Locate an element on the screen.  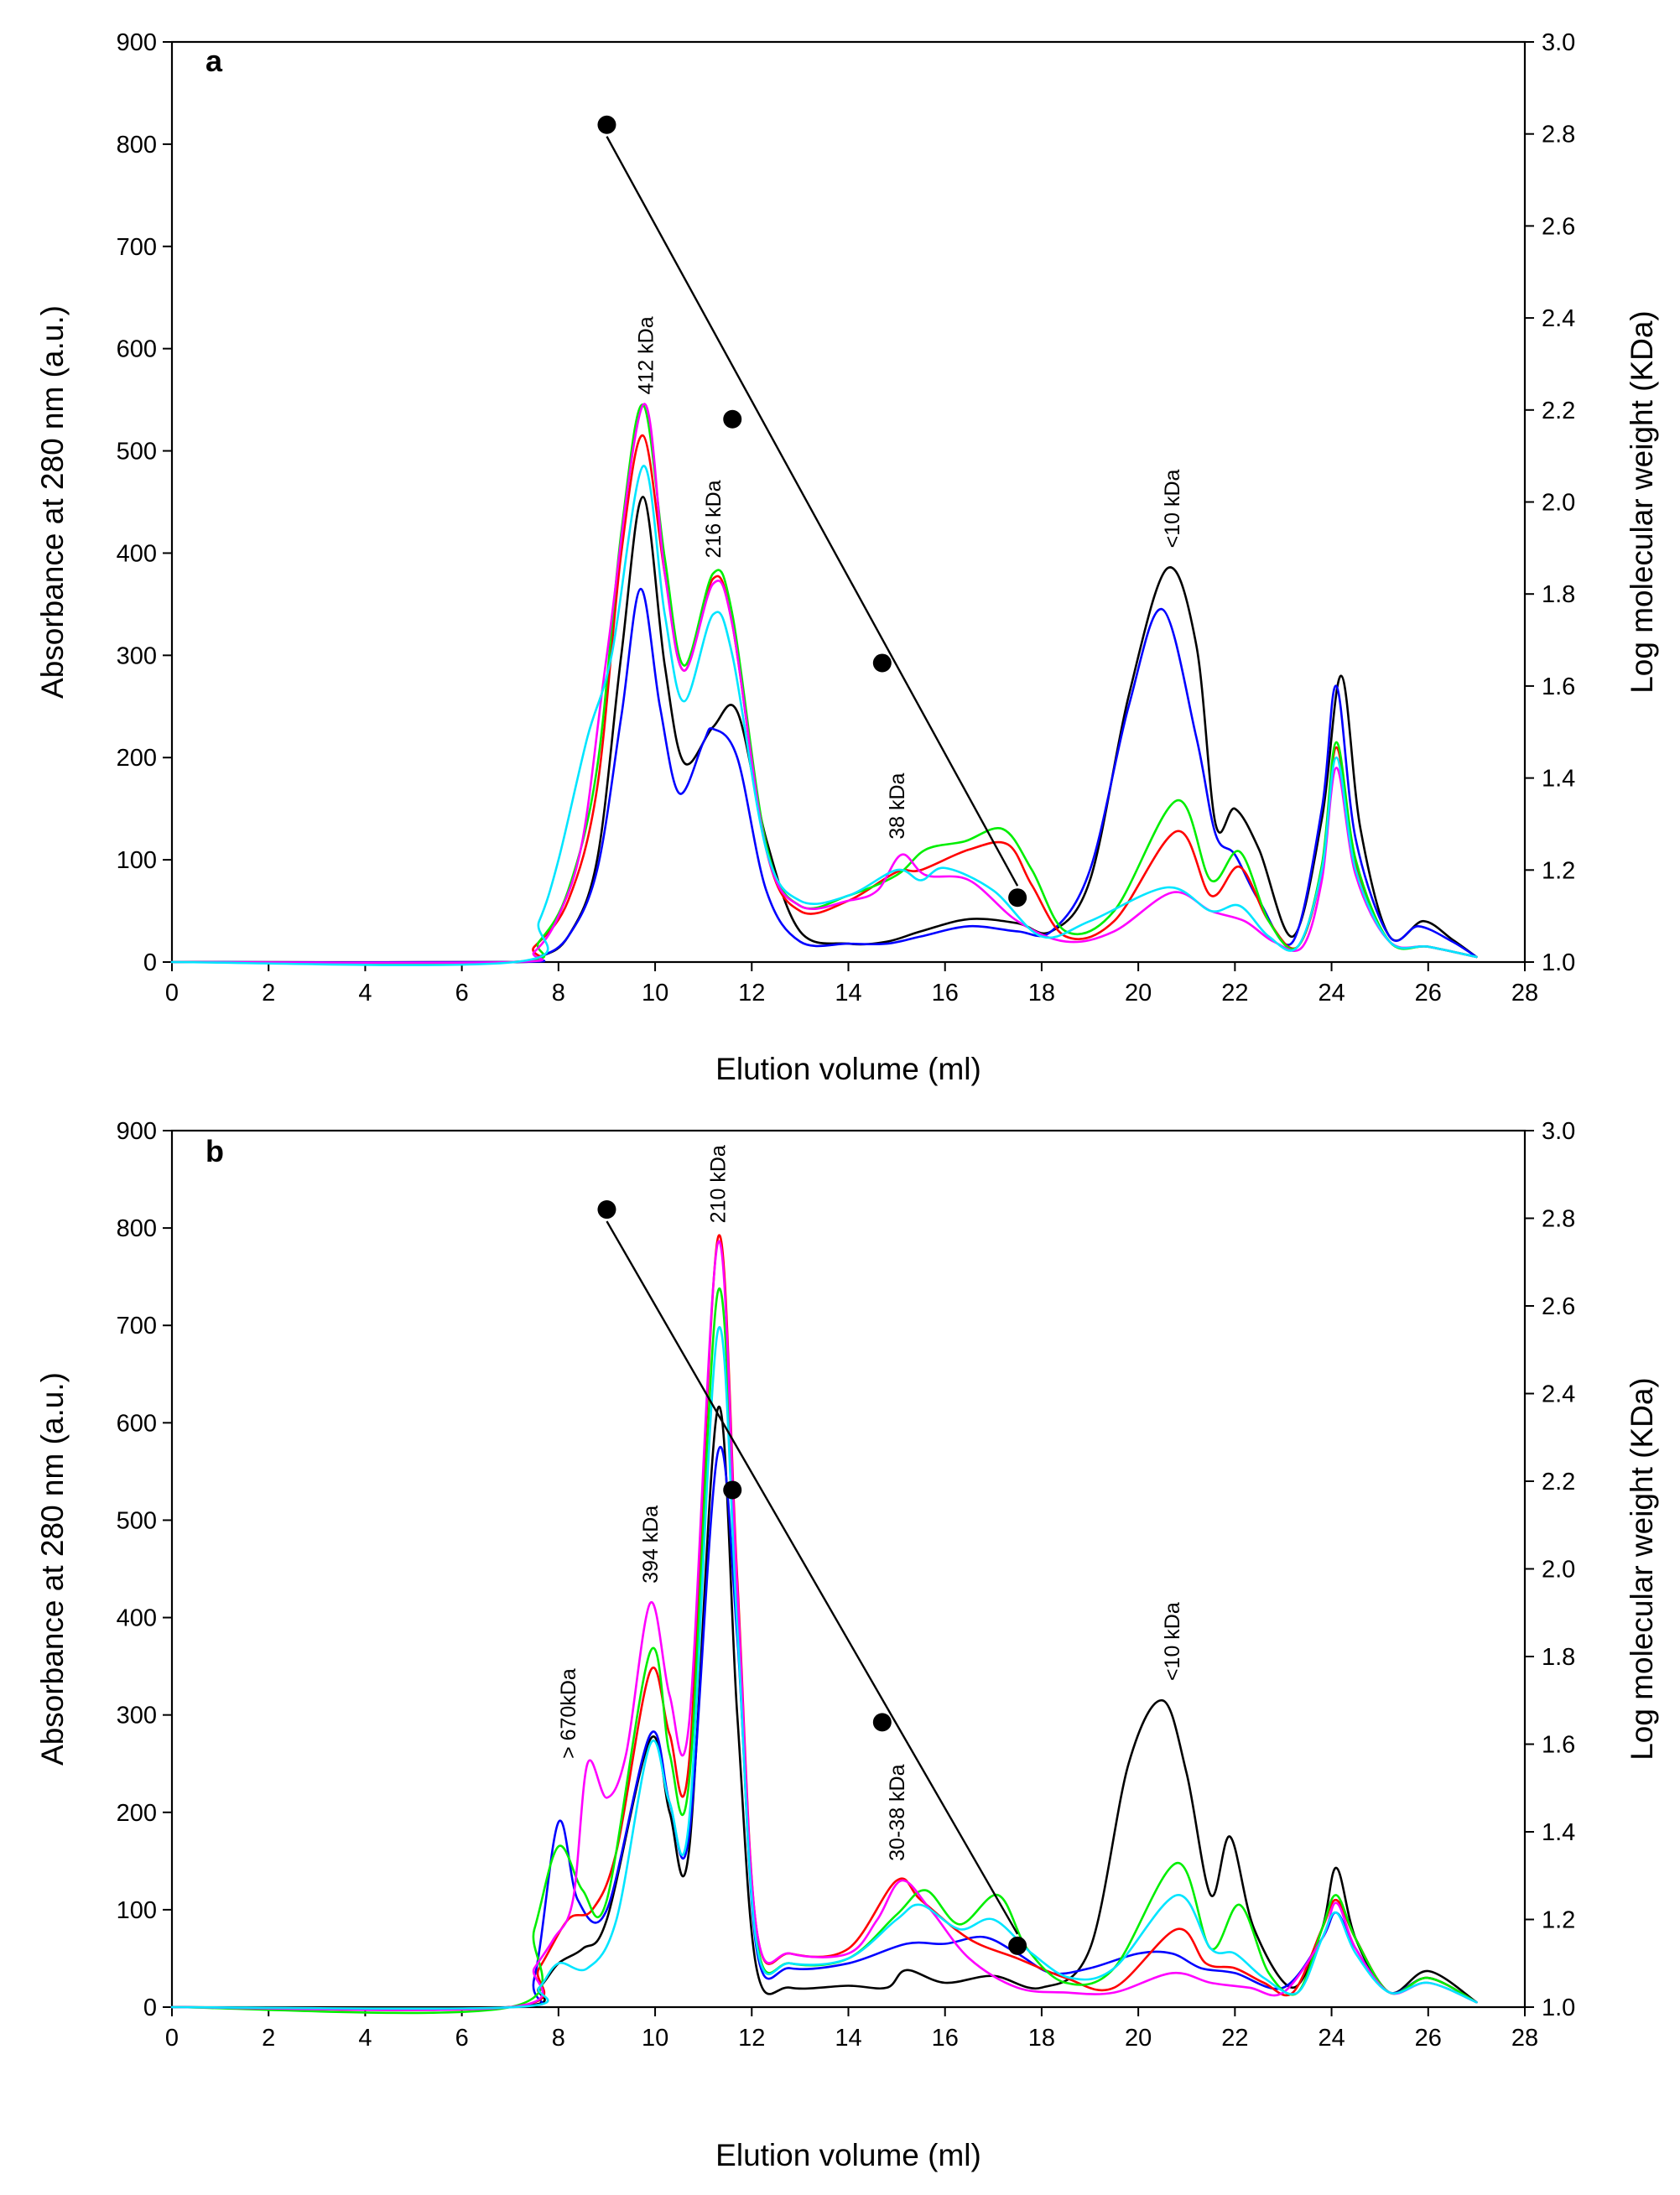
peak-annotation: 394 kDa is located at coordinates (651, 1545).